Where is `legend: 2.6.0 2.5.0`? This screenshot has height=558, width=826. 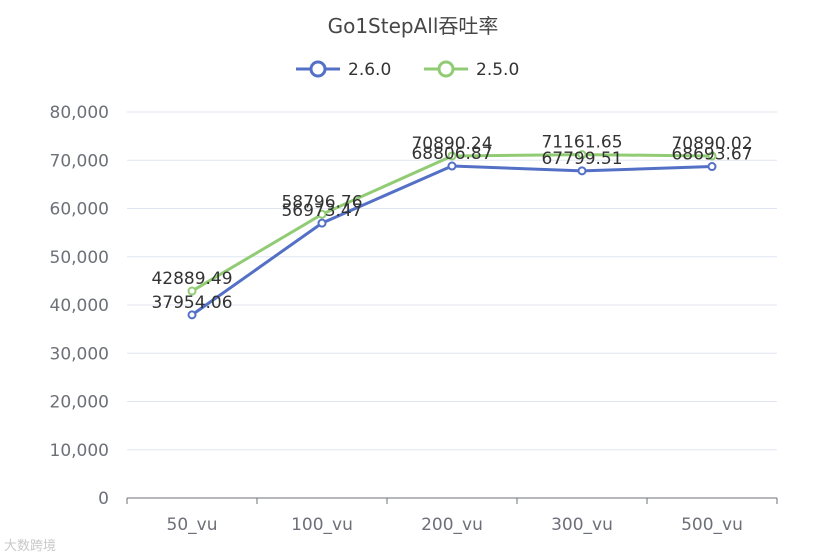 legend: 2.6.0 2.5.0 is located at coordinates (407, 70).